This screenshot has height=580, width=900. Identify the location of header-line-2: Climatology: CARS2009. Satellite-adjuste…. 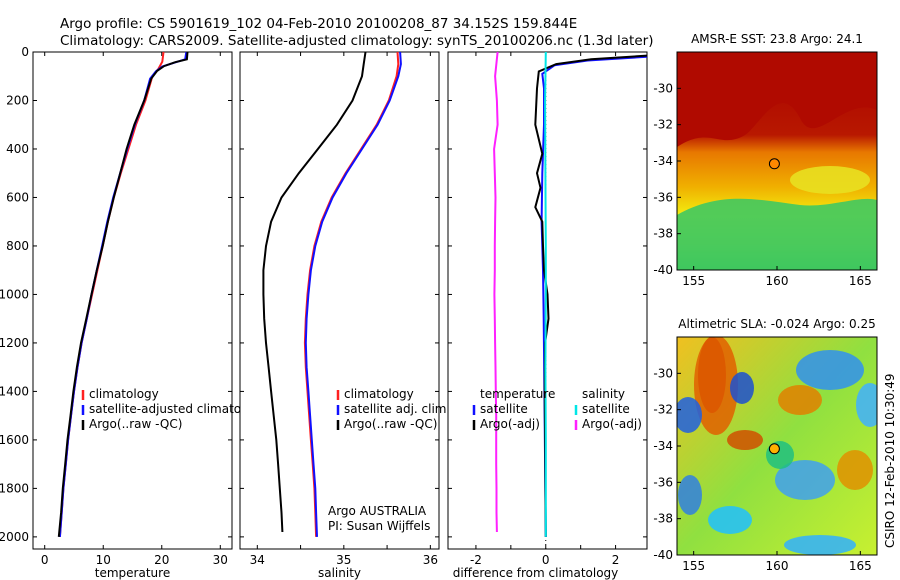
(356, 41).